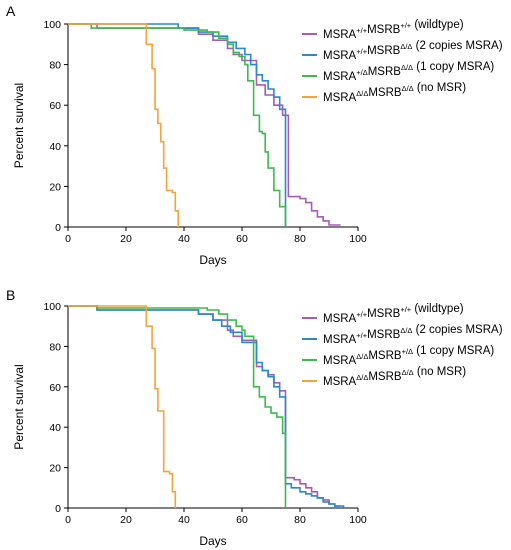 The width and height of the screenshot is (511, 550). What do you see at coordinates (10, 295) in the screenshot?
I see `panel-label: B` at bounding box center [10, 295].